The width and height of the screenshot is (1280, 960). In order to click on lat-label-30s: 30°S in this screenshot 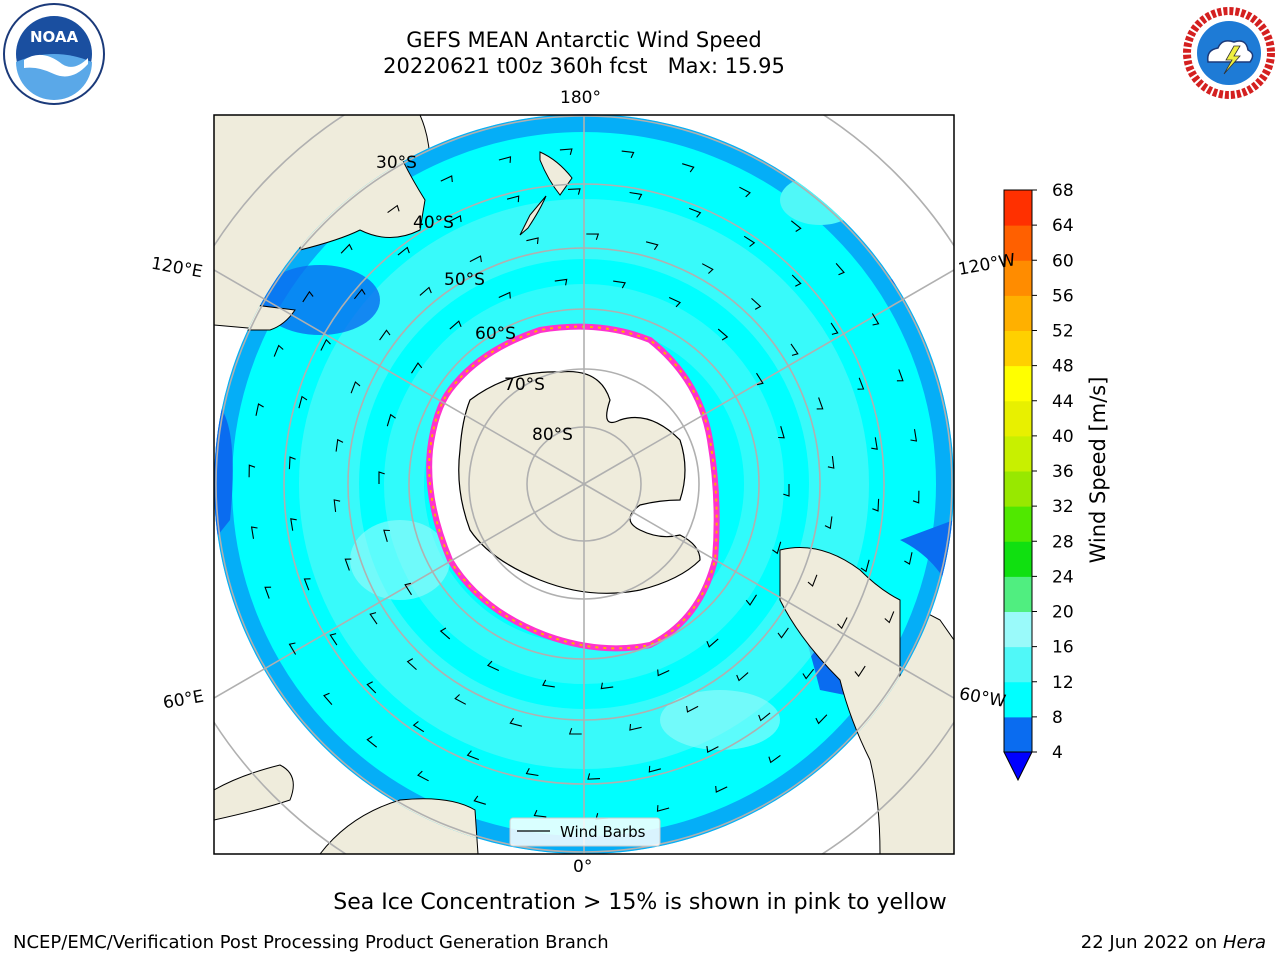, I will do `click(396, 163)`.